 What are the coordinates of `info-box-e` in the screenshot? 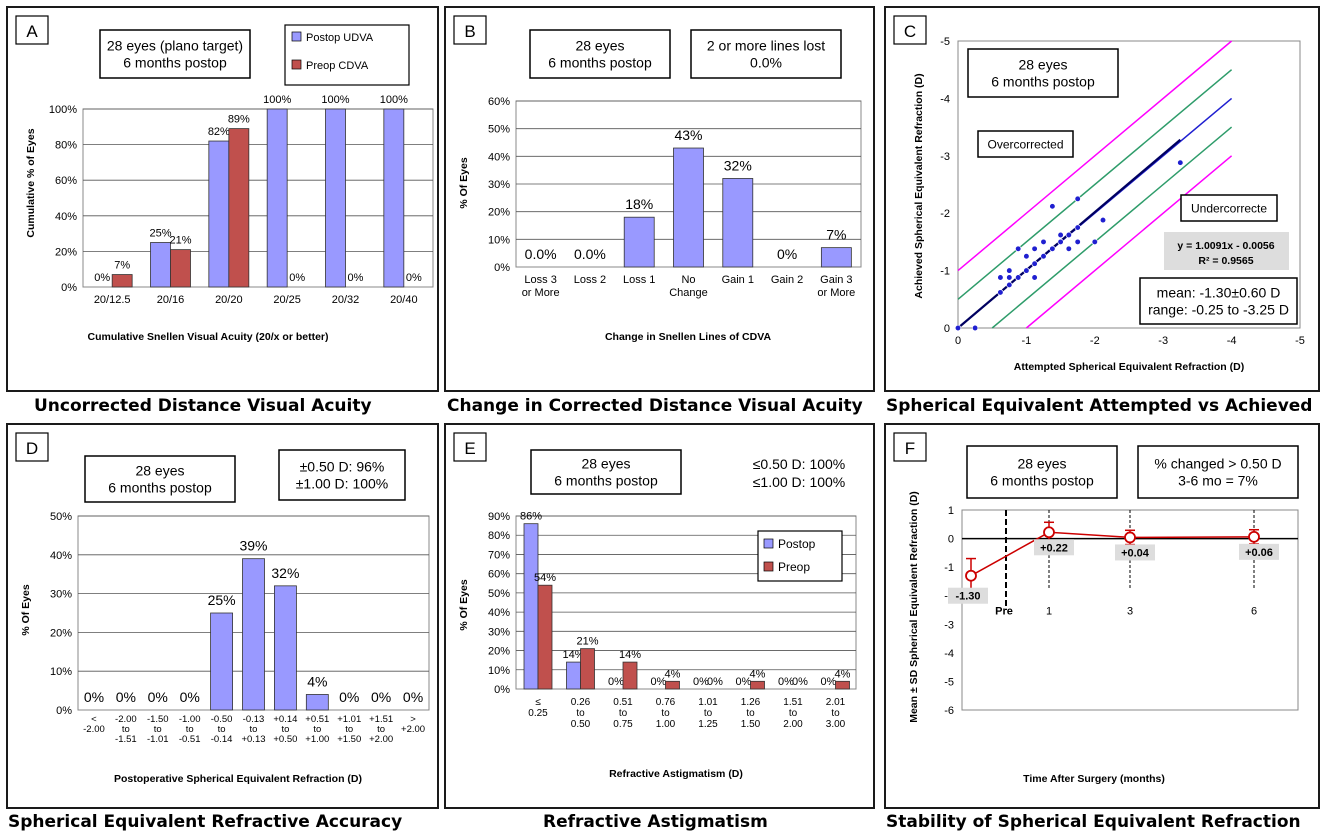 It's located at (606, 472).